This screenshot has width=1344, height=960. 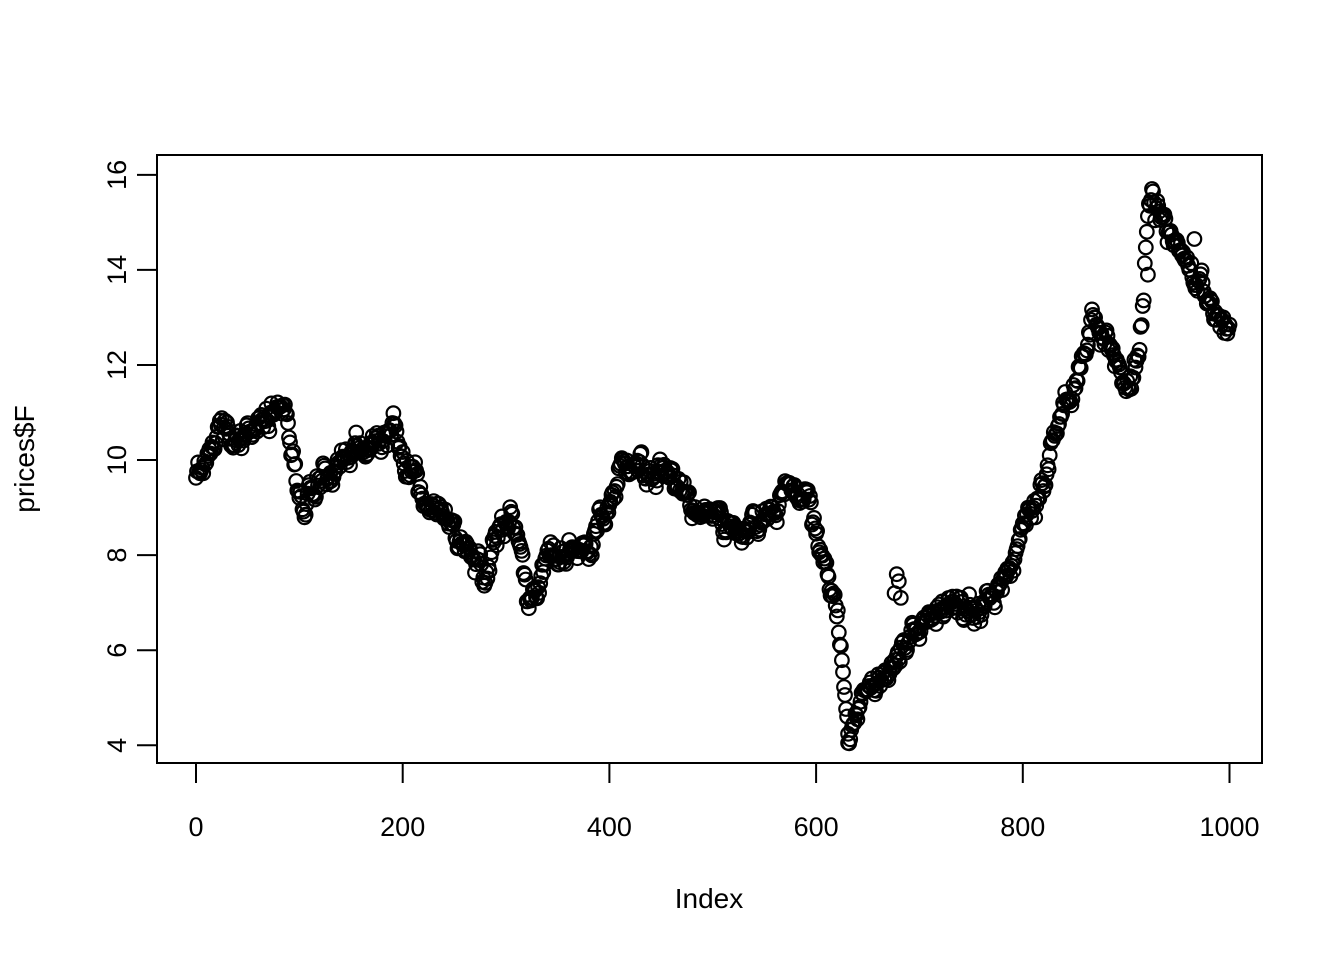 I want to click on y-axis-ticks: 4 6 8 10 12 14 16, so click(x=129, y=456).